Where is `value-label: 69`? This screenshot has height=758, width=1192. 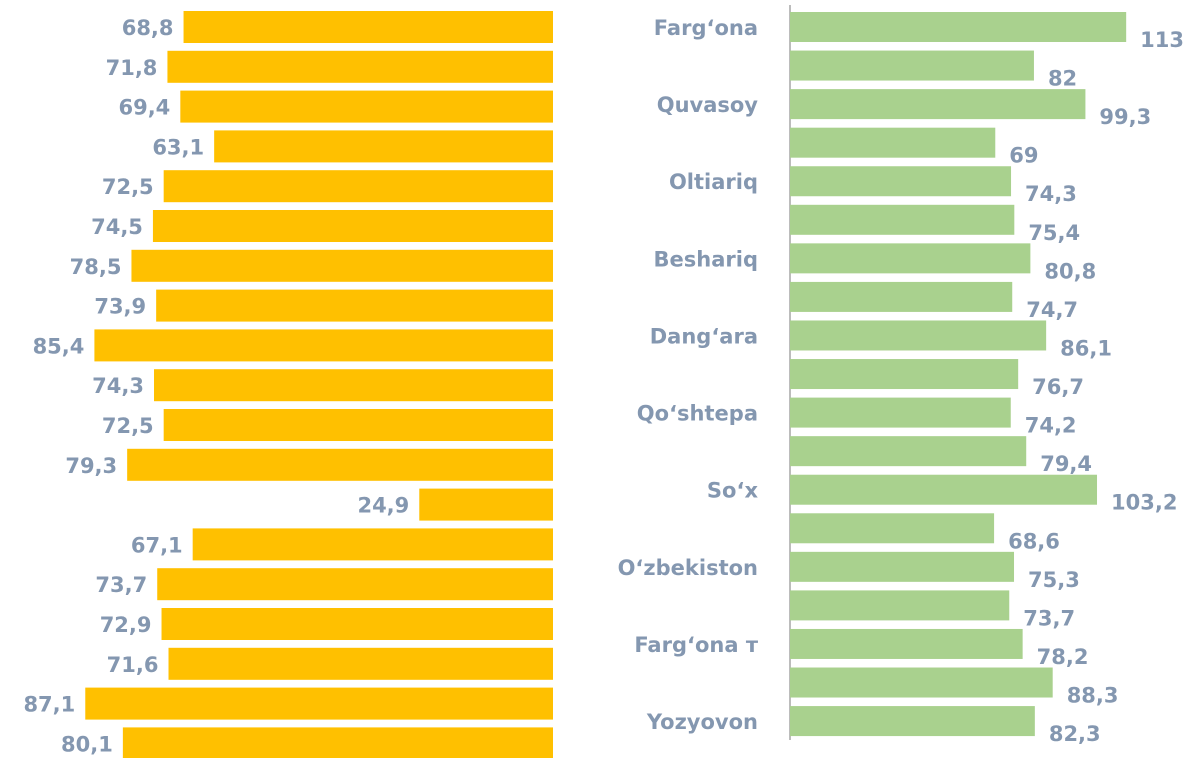 value-label: 69 is located at coordinates (1023, 156).